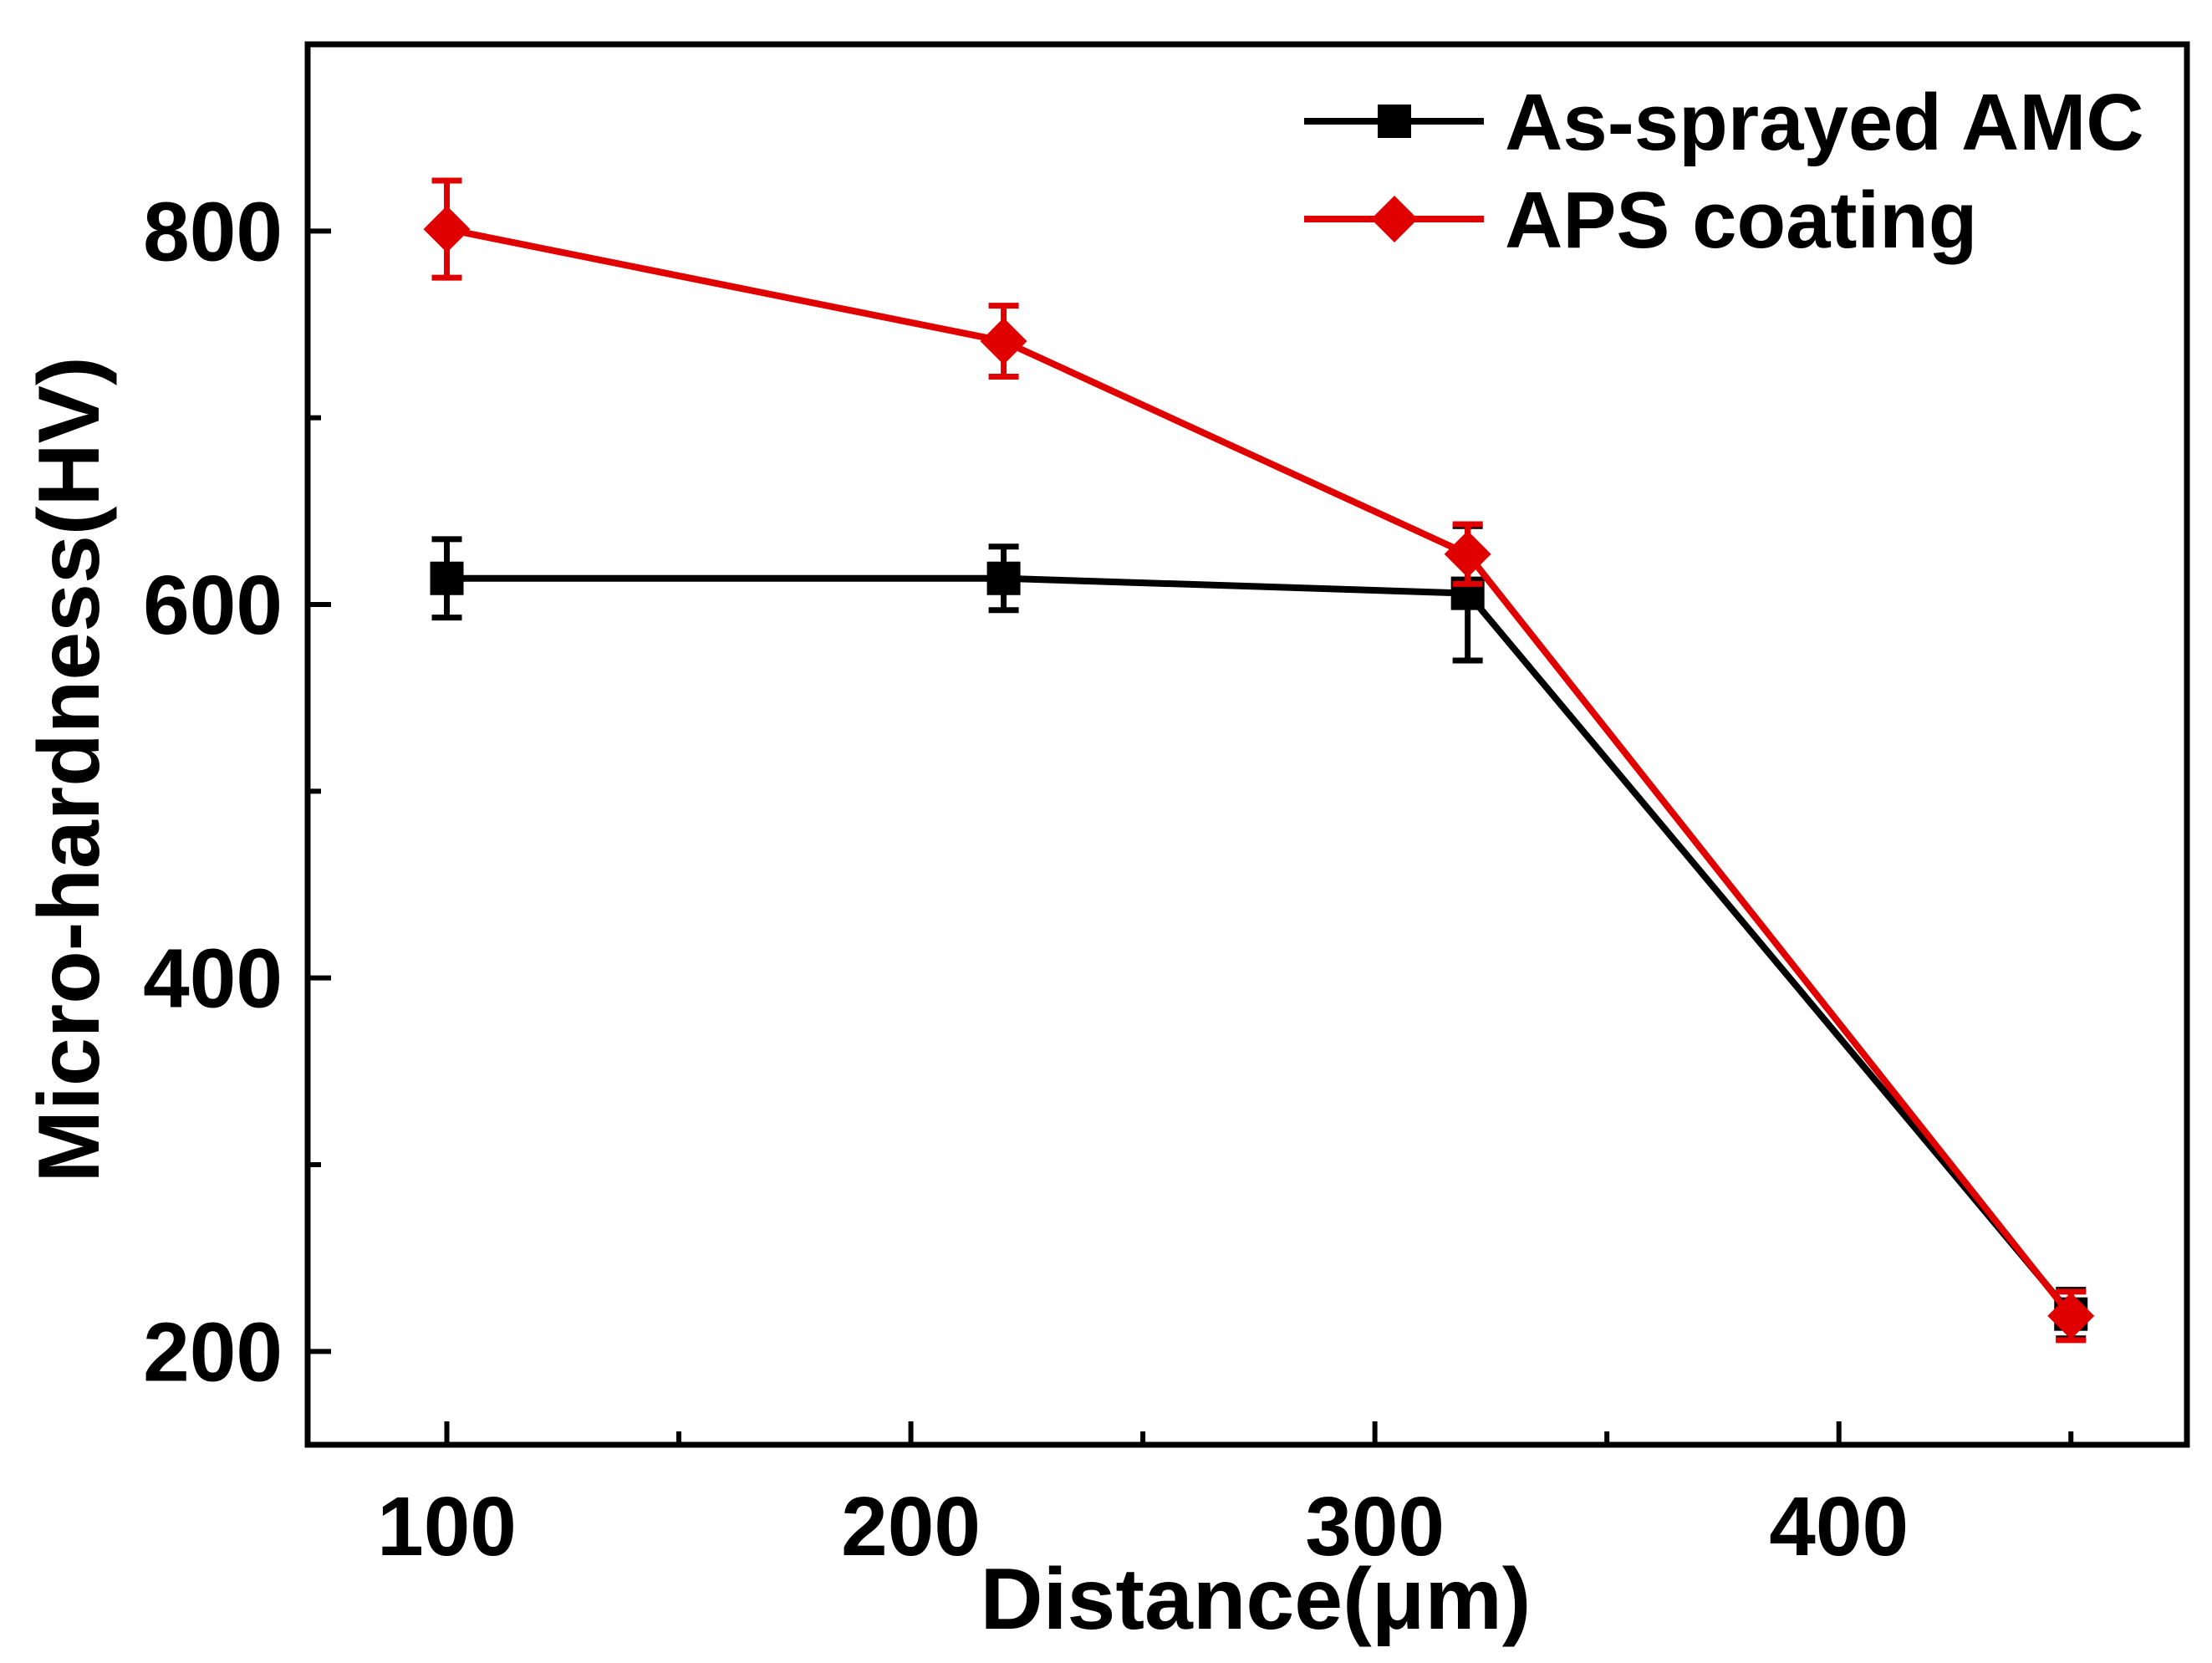  I want to click on y-tick-label: 600, so click(213, 606).